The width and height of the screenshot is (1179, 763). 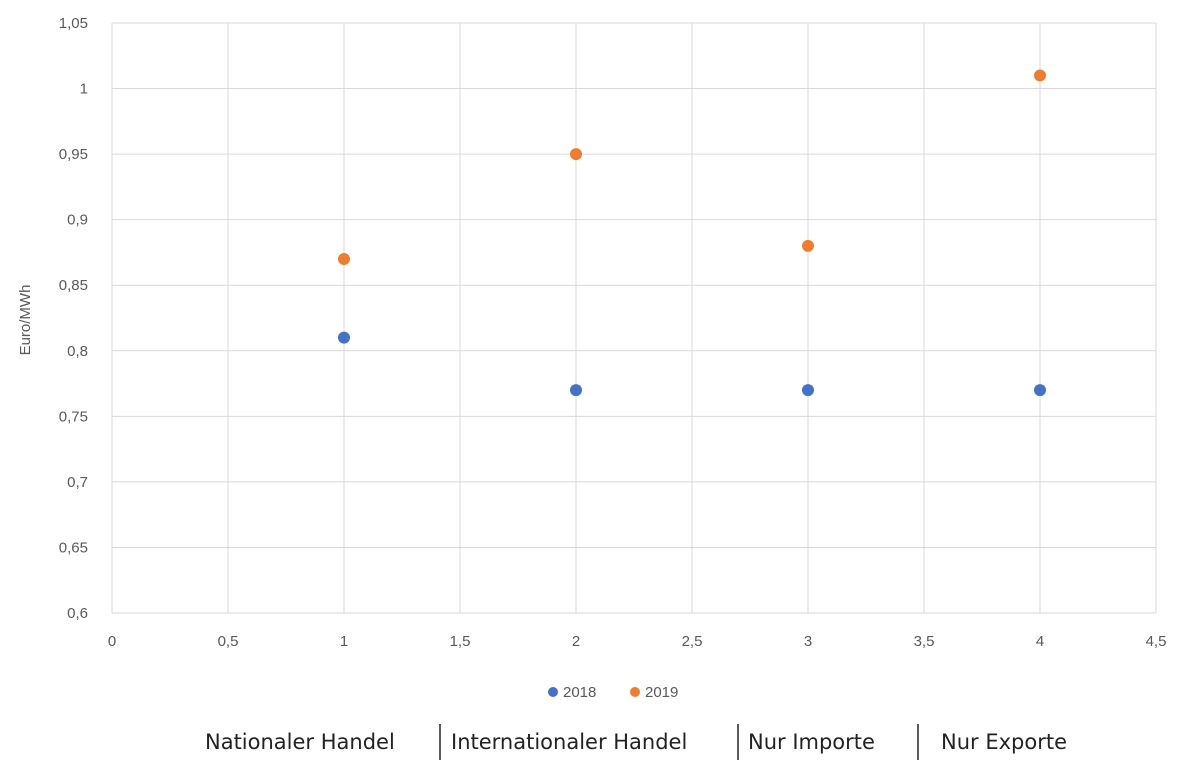 What do you see at coordinates (300, 742) in the screenshot?
I see `category-label: Nationaler Handel` at bounding box center [300, 742].